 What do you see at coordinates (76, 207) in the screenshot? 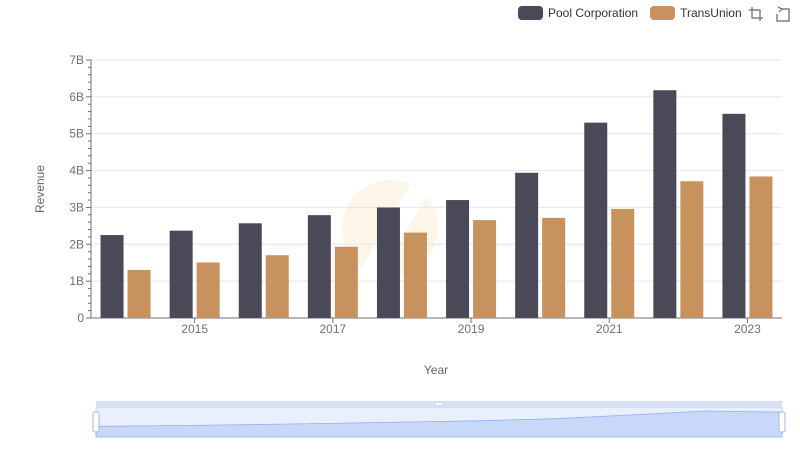
I see `y-tick-label: 3B` at bounding box center [76, 207].